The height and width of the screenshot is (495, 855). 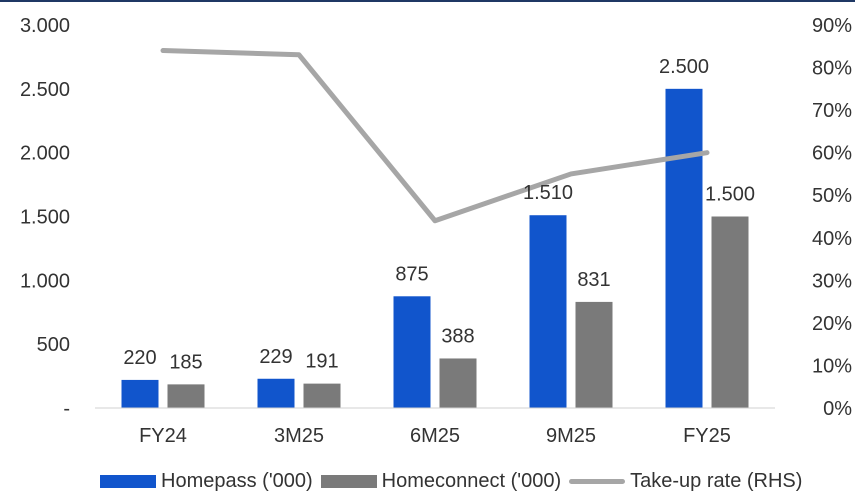 I want to click on y-right-tick-label: 10%, so click(x=832, y=366).